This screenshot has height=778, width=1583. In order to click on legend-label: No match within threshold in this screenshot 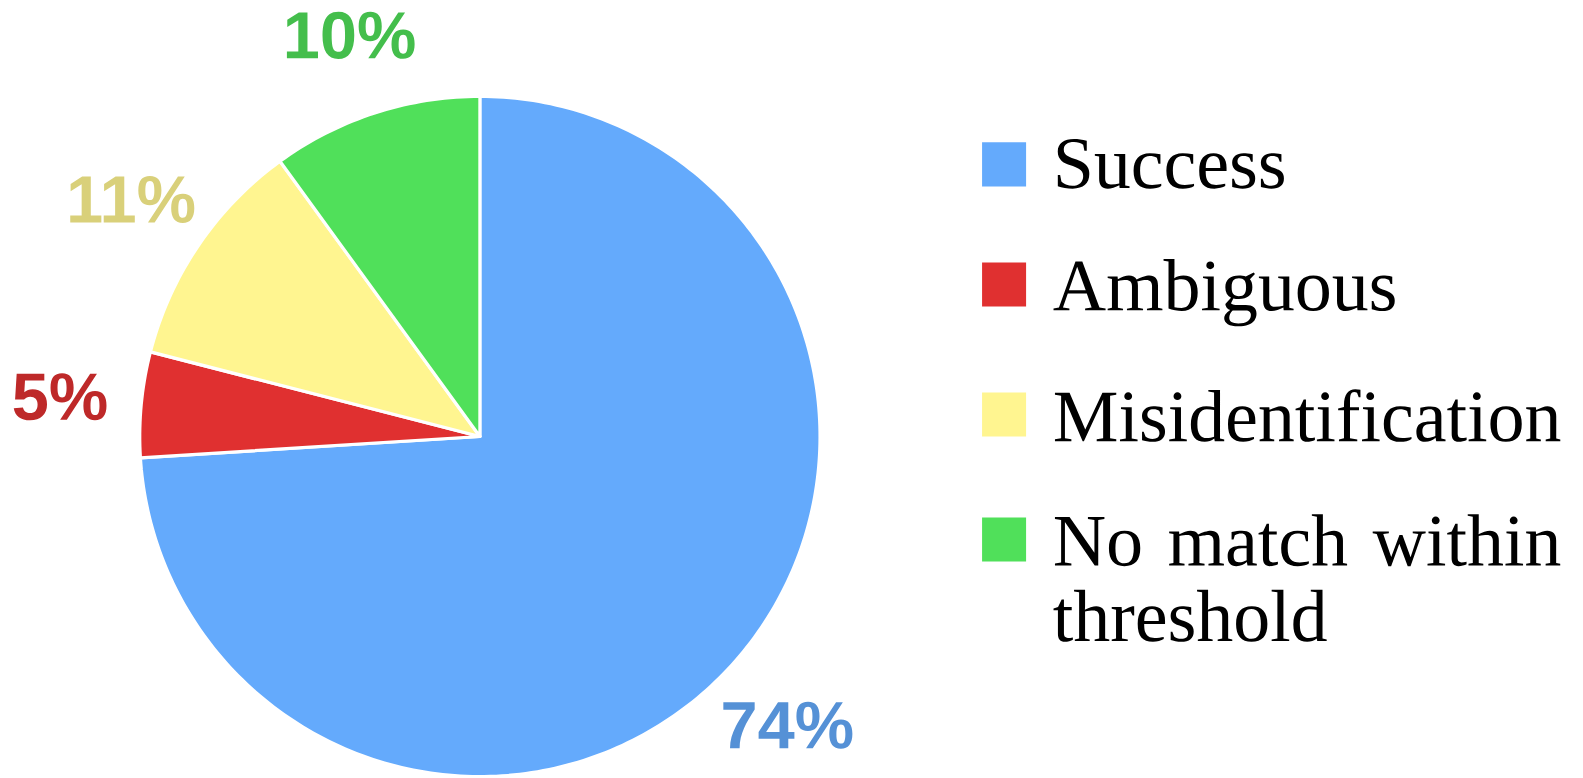, I will do `click(1307, 578)`.